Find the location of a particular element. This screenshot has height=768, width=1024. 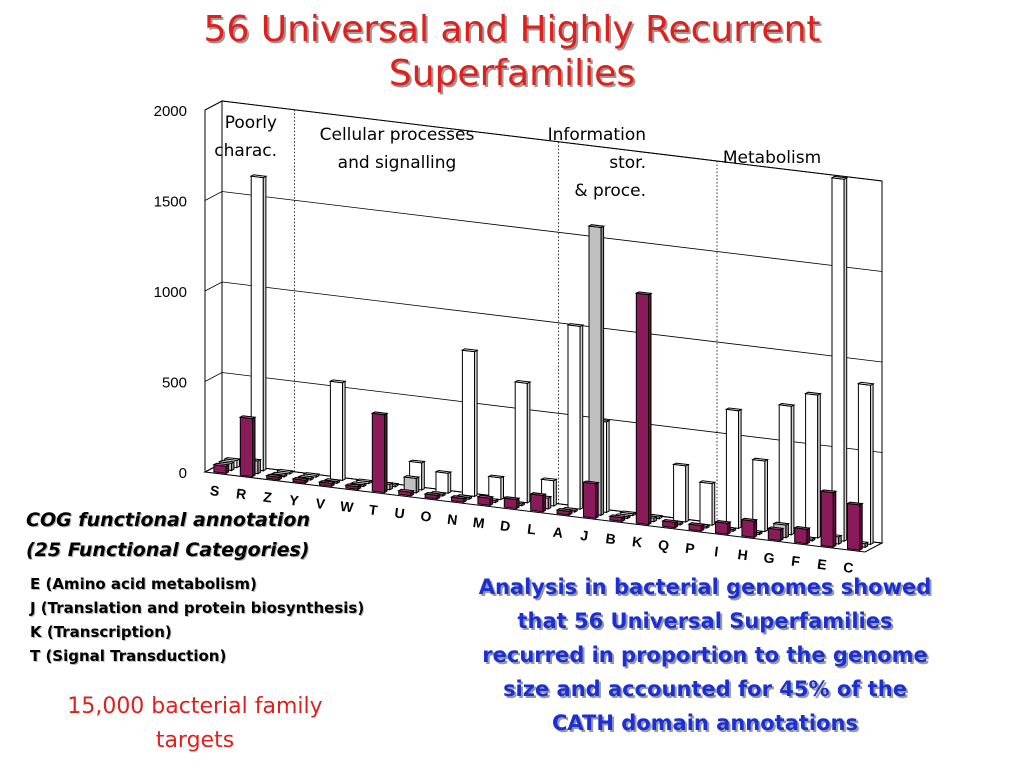

bar-P-s3 is located at coordinates (707, 503).